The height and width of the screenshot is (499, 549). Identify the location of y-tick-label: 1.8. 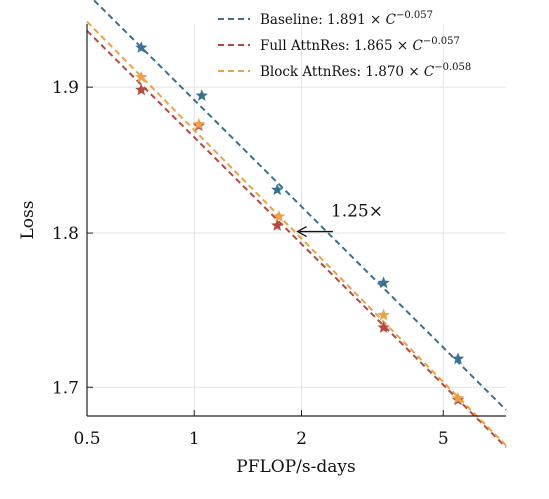
(65, 234).